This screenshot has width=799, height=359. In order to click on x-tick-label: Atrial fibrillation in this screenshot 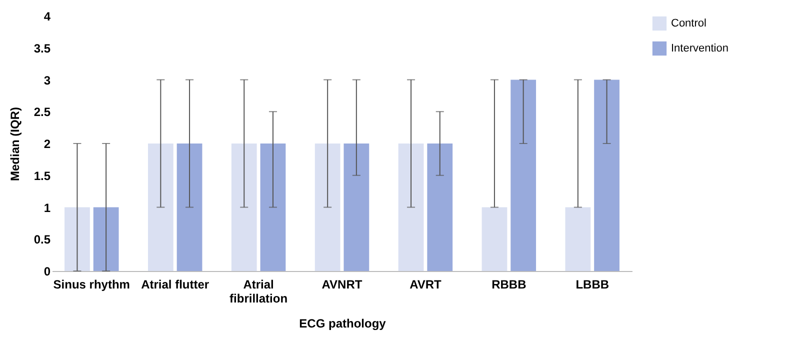, I will do `click(259, 292)`.